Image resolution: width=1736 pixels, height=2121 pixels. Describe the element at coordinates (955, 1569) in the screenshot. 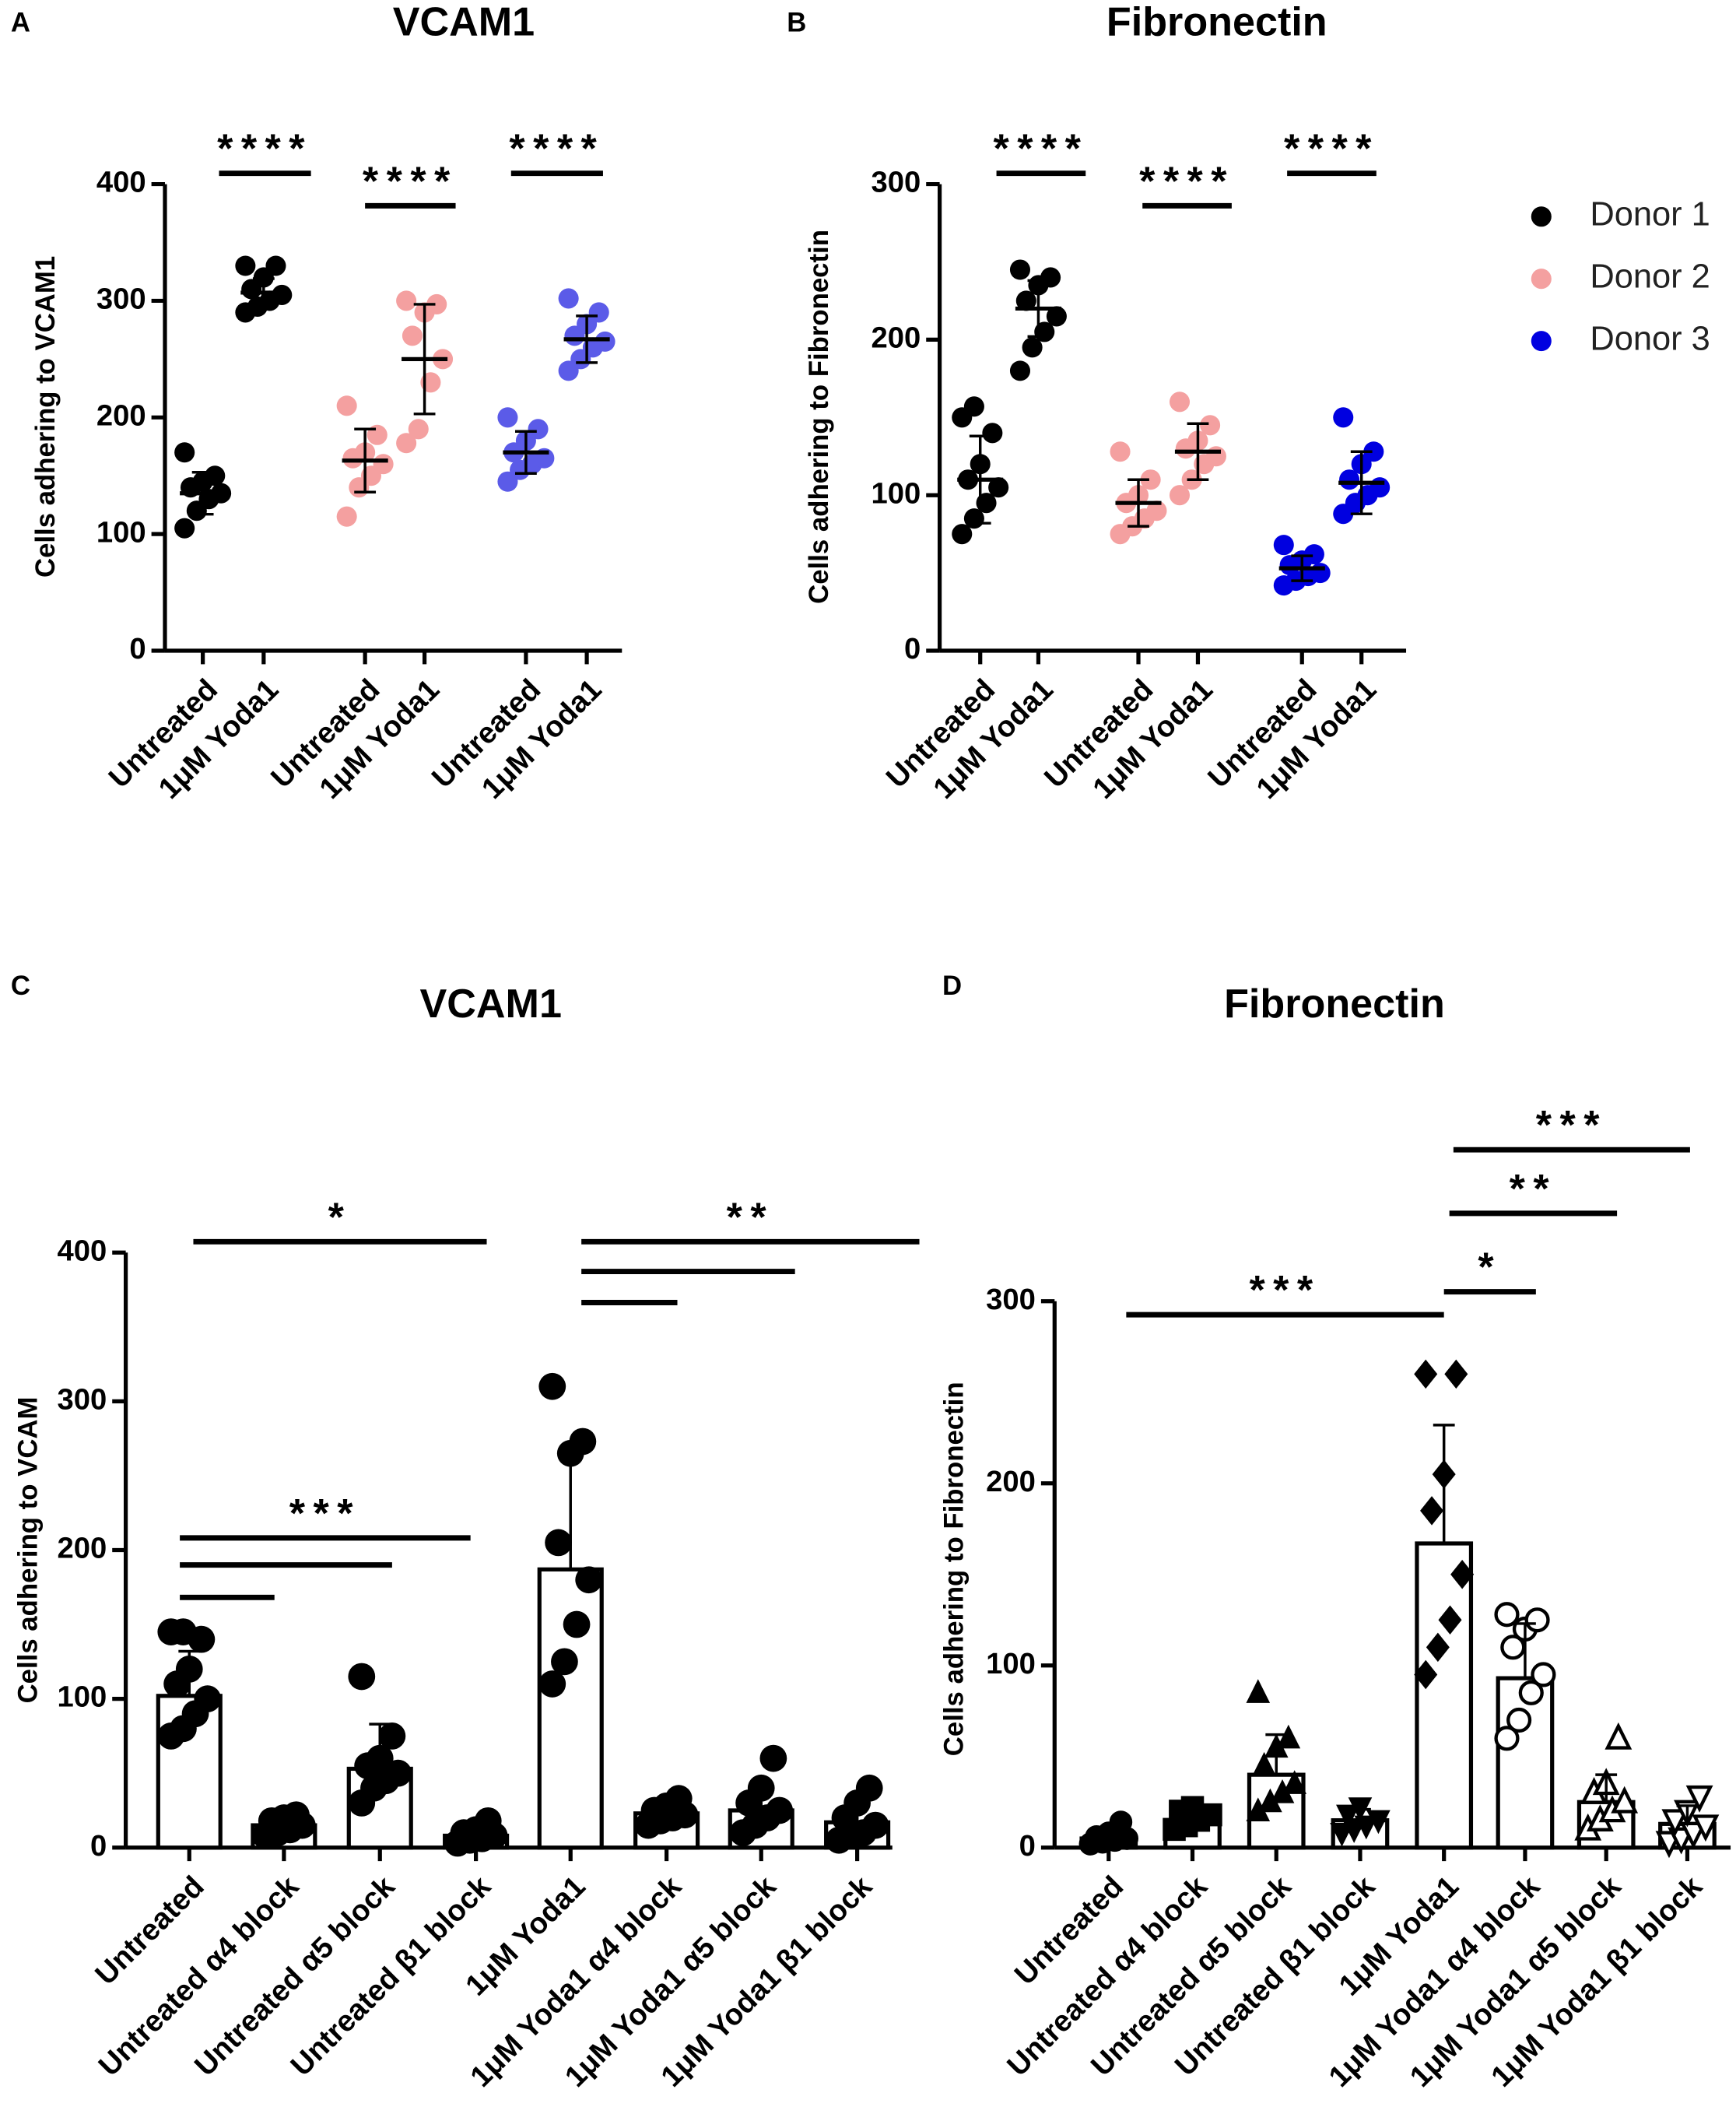

I see `y-axis-label: Cells adhering to Fibronectin` at that location.